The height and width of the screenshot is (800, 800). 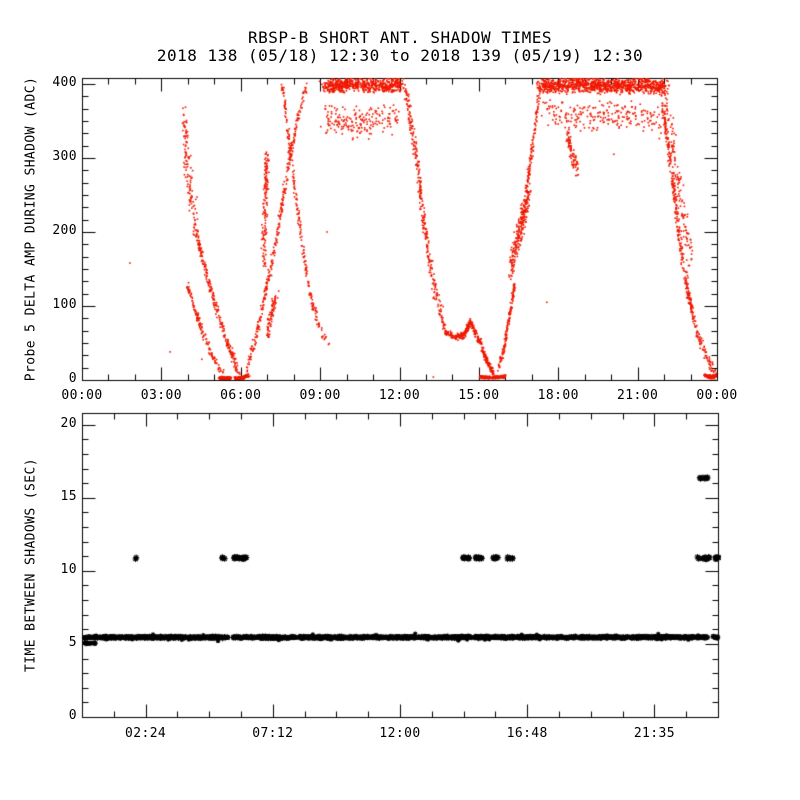 I want to click on top-x-tick-label: 09:00, so click(x=320, y=395).